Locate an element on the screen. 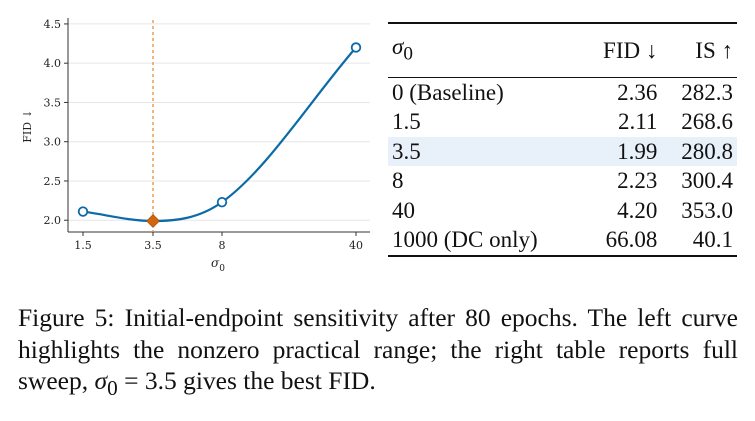 This screenshot has width=755, height=421. best-fid-diamond is located at coordinates (153, 221).